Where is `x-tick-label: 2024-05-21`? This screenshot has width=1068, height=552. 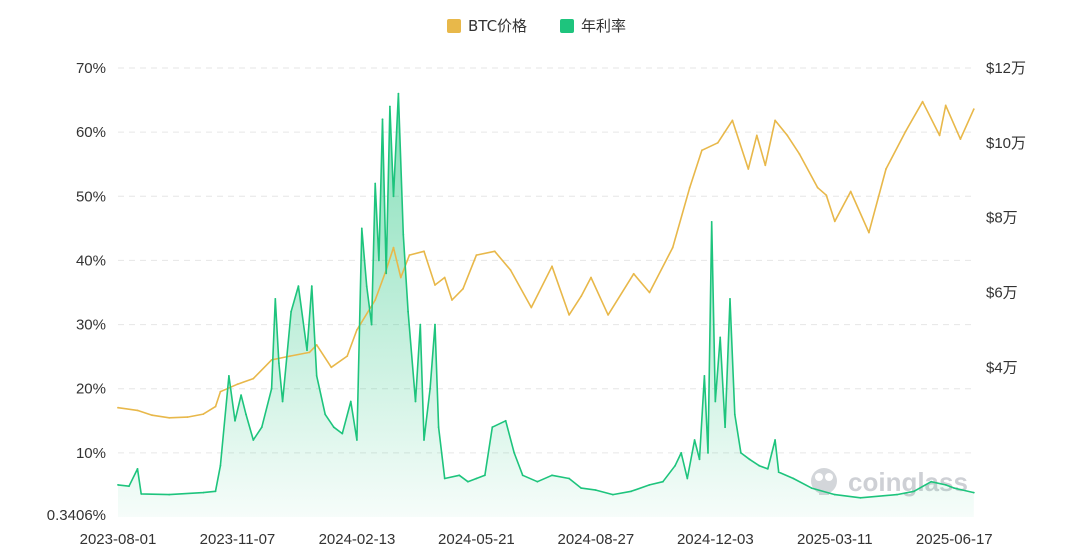 x-tick-label: 2024-05-21 is located at coordinates (476, 539).